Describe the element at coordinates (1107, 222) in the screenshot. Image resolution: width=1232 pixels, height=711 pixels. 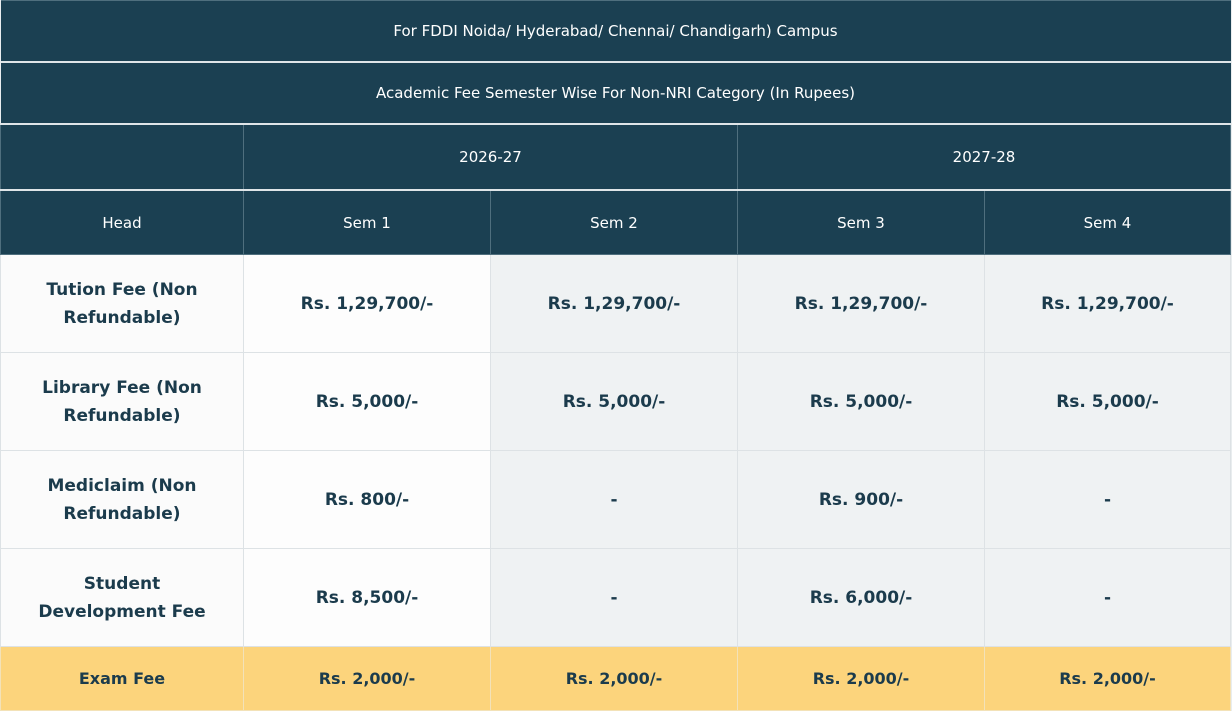
I see `column-header-sem4: Sem 4` at that location.